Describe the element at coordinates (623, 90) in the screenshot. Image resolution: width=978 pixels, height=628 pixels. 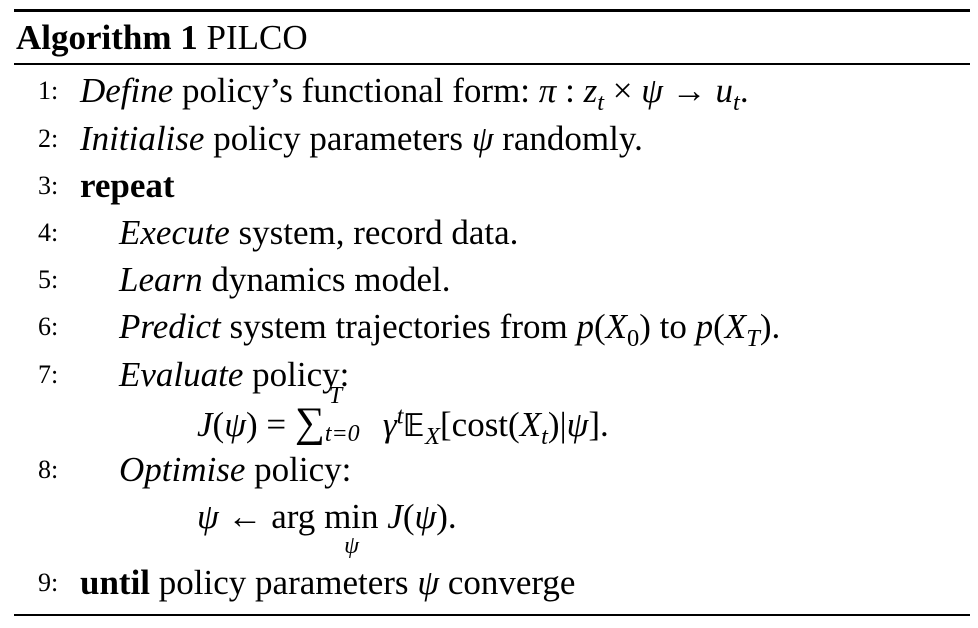
I see `math-times: ×` at that location.